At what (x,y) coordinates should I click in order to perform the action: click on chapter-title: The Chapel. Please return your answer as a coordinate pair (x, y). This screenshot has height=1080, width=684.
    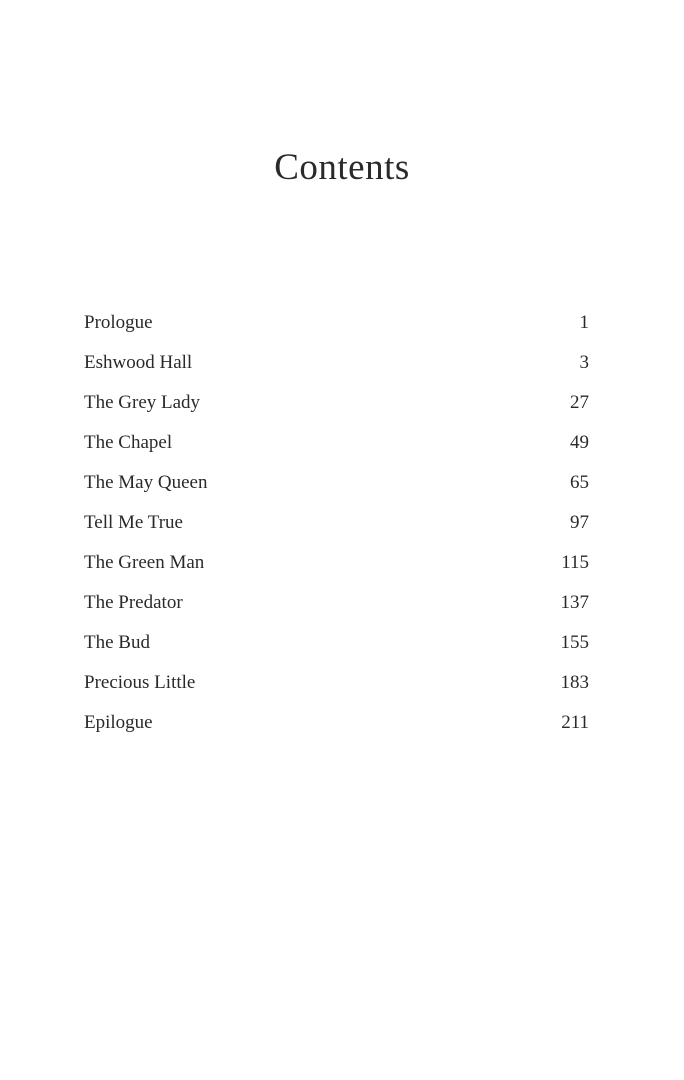
    Looking at the image, I should click on (128, 442).